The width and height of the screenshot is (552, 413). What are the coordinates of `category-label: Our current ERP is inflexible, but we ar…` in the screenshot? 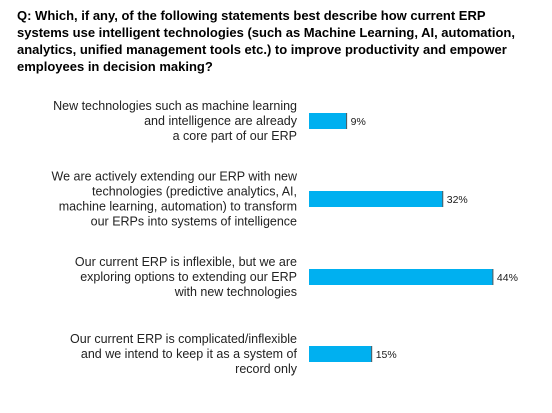 It's located at (186, 277).